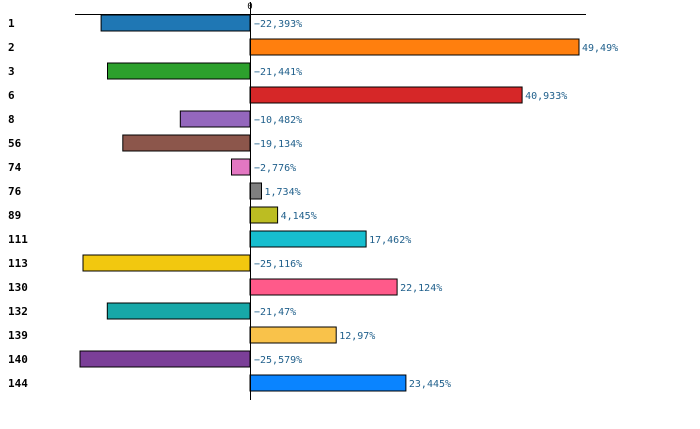 The image size is (700, 429). I want to click on category-label-139: 139, so click(18, 335).